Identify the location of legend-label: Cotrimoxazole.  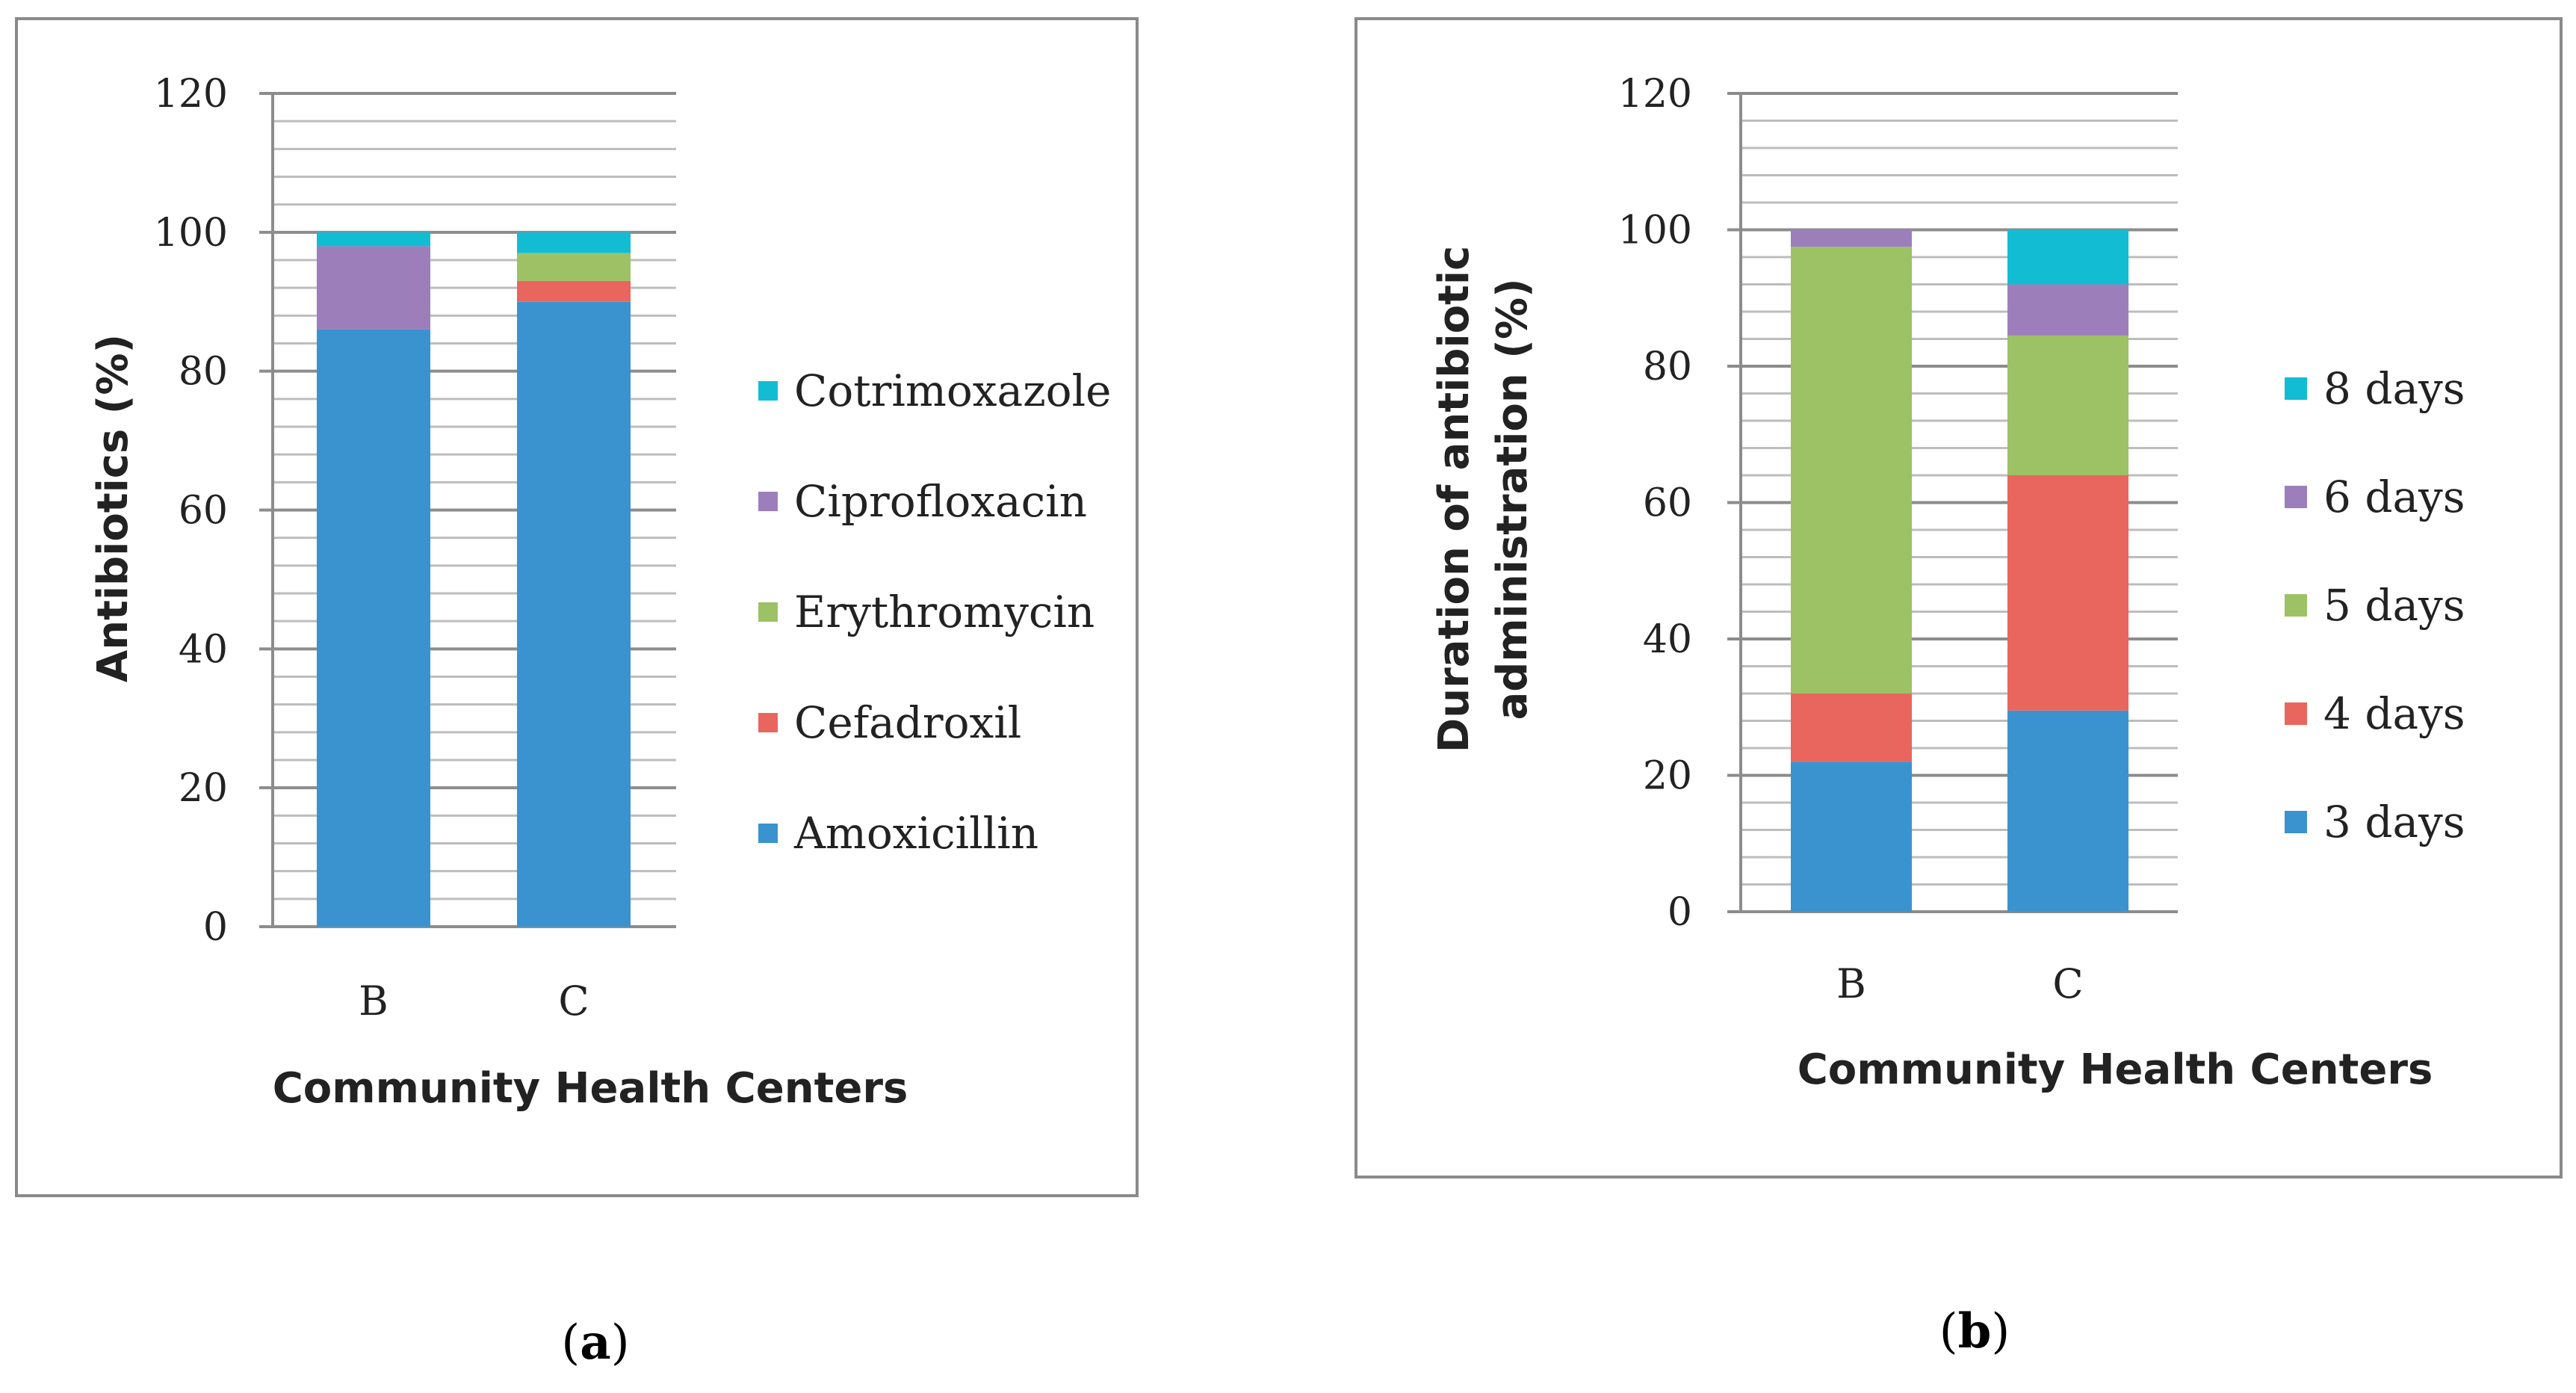
(952, 391).